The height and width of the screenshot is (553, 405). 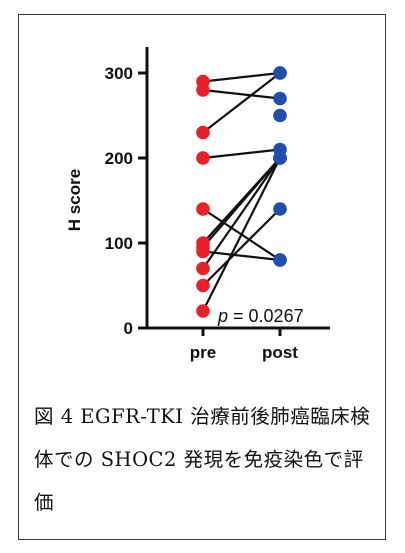 What do you see at coordinates (222, 316) in the screenshot?
I see `p-symbol: p` at bounding box center [222, 316].